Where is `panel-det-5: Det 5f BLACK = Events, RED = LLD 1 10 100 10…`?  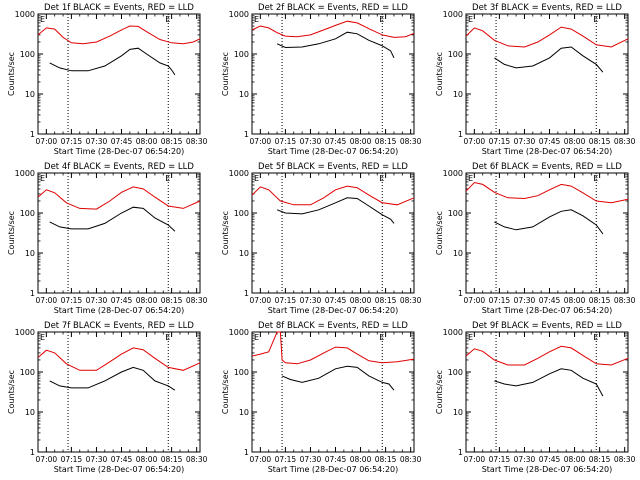 panel-det-5: Det 5f BLACK = Events, RED = LLD 1 10 100 10… is located at coordinates (321, 238).